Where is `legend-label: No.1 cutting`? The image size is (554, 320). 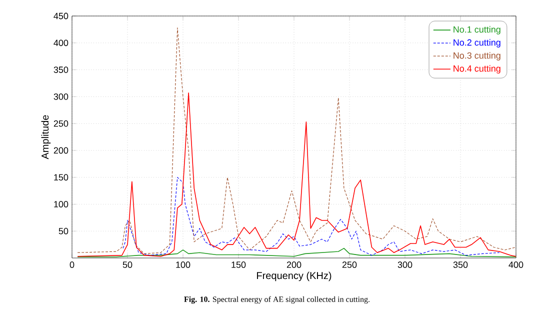
legend-label: No.1 cutting is located at coordinates (477, 30).